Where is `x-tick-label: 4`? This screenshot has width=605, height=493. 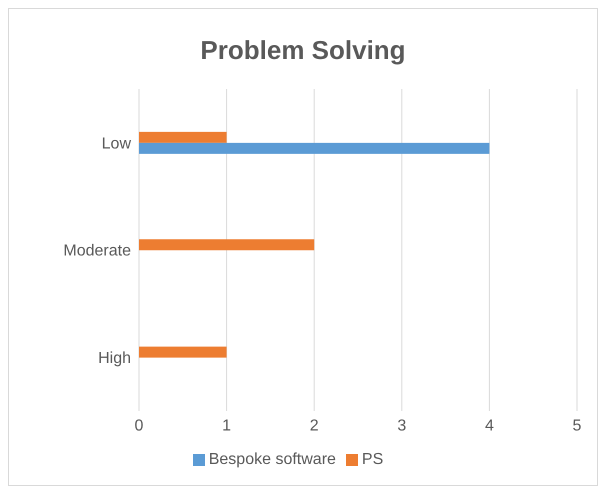
x-tick-label: 4 is located at coordinates (489, 425).